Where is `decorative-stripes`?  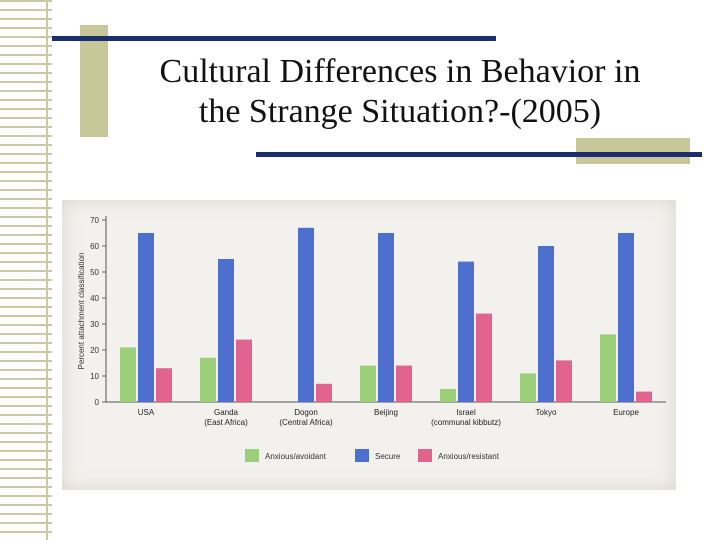 decorative-stripes is located at coordinates (26, 270).